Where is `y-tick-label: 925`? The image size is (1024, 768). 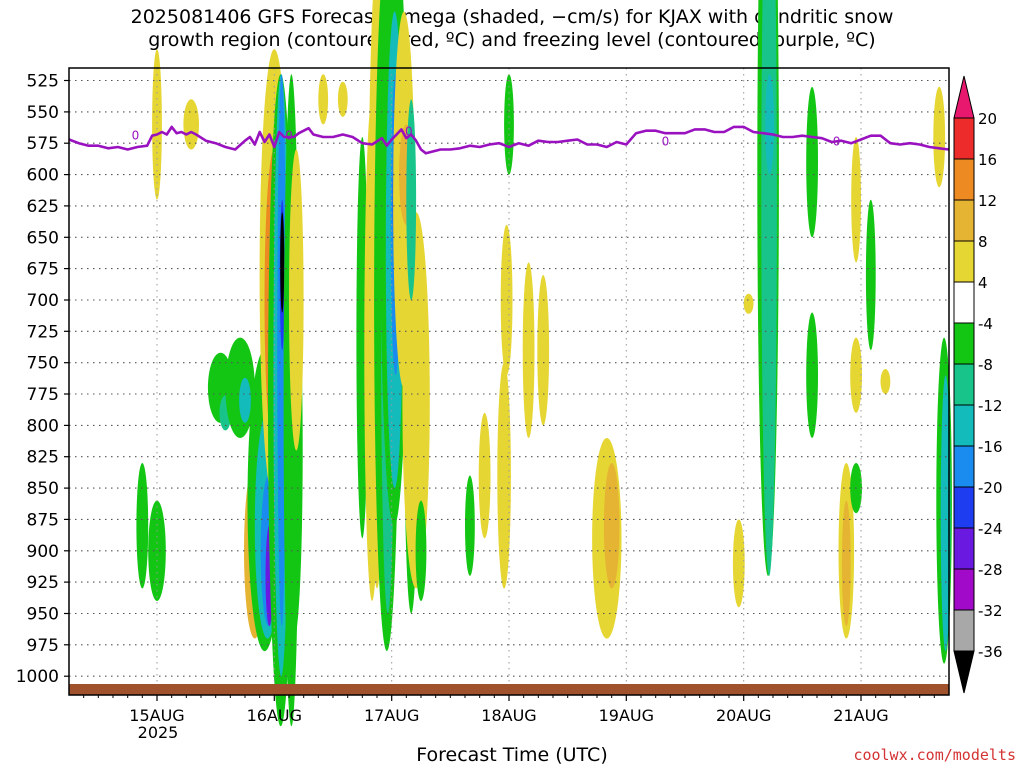
y-tick-label: 925 is located at coordinates (43, 583).